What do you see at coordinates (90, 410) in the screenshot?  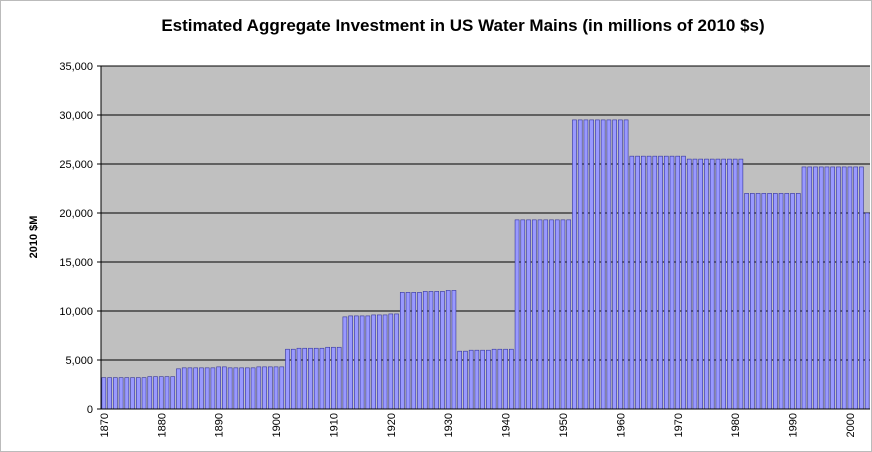 I see `y-tick-label: 0` at bounding box center [90, 410].